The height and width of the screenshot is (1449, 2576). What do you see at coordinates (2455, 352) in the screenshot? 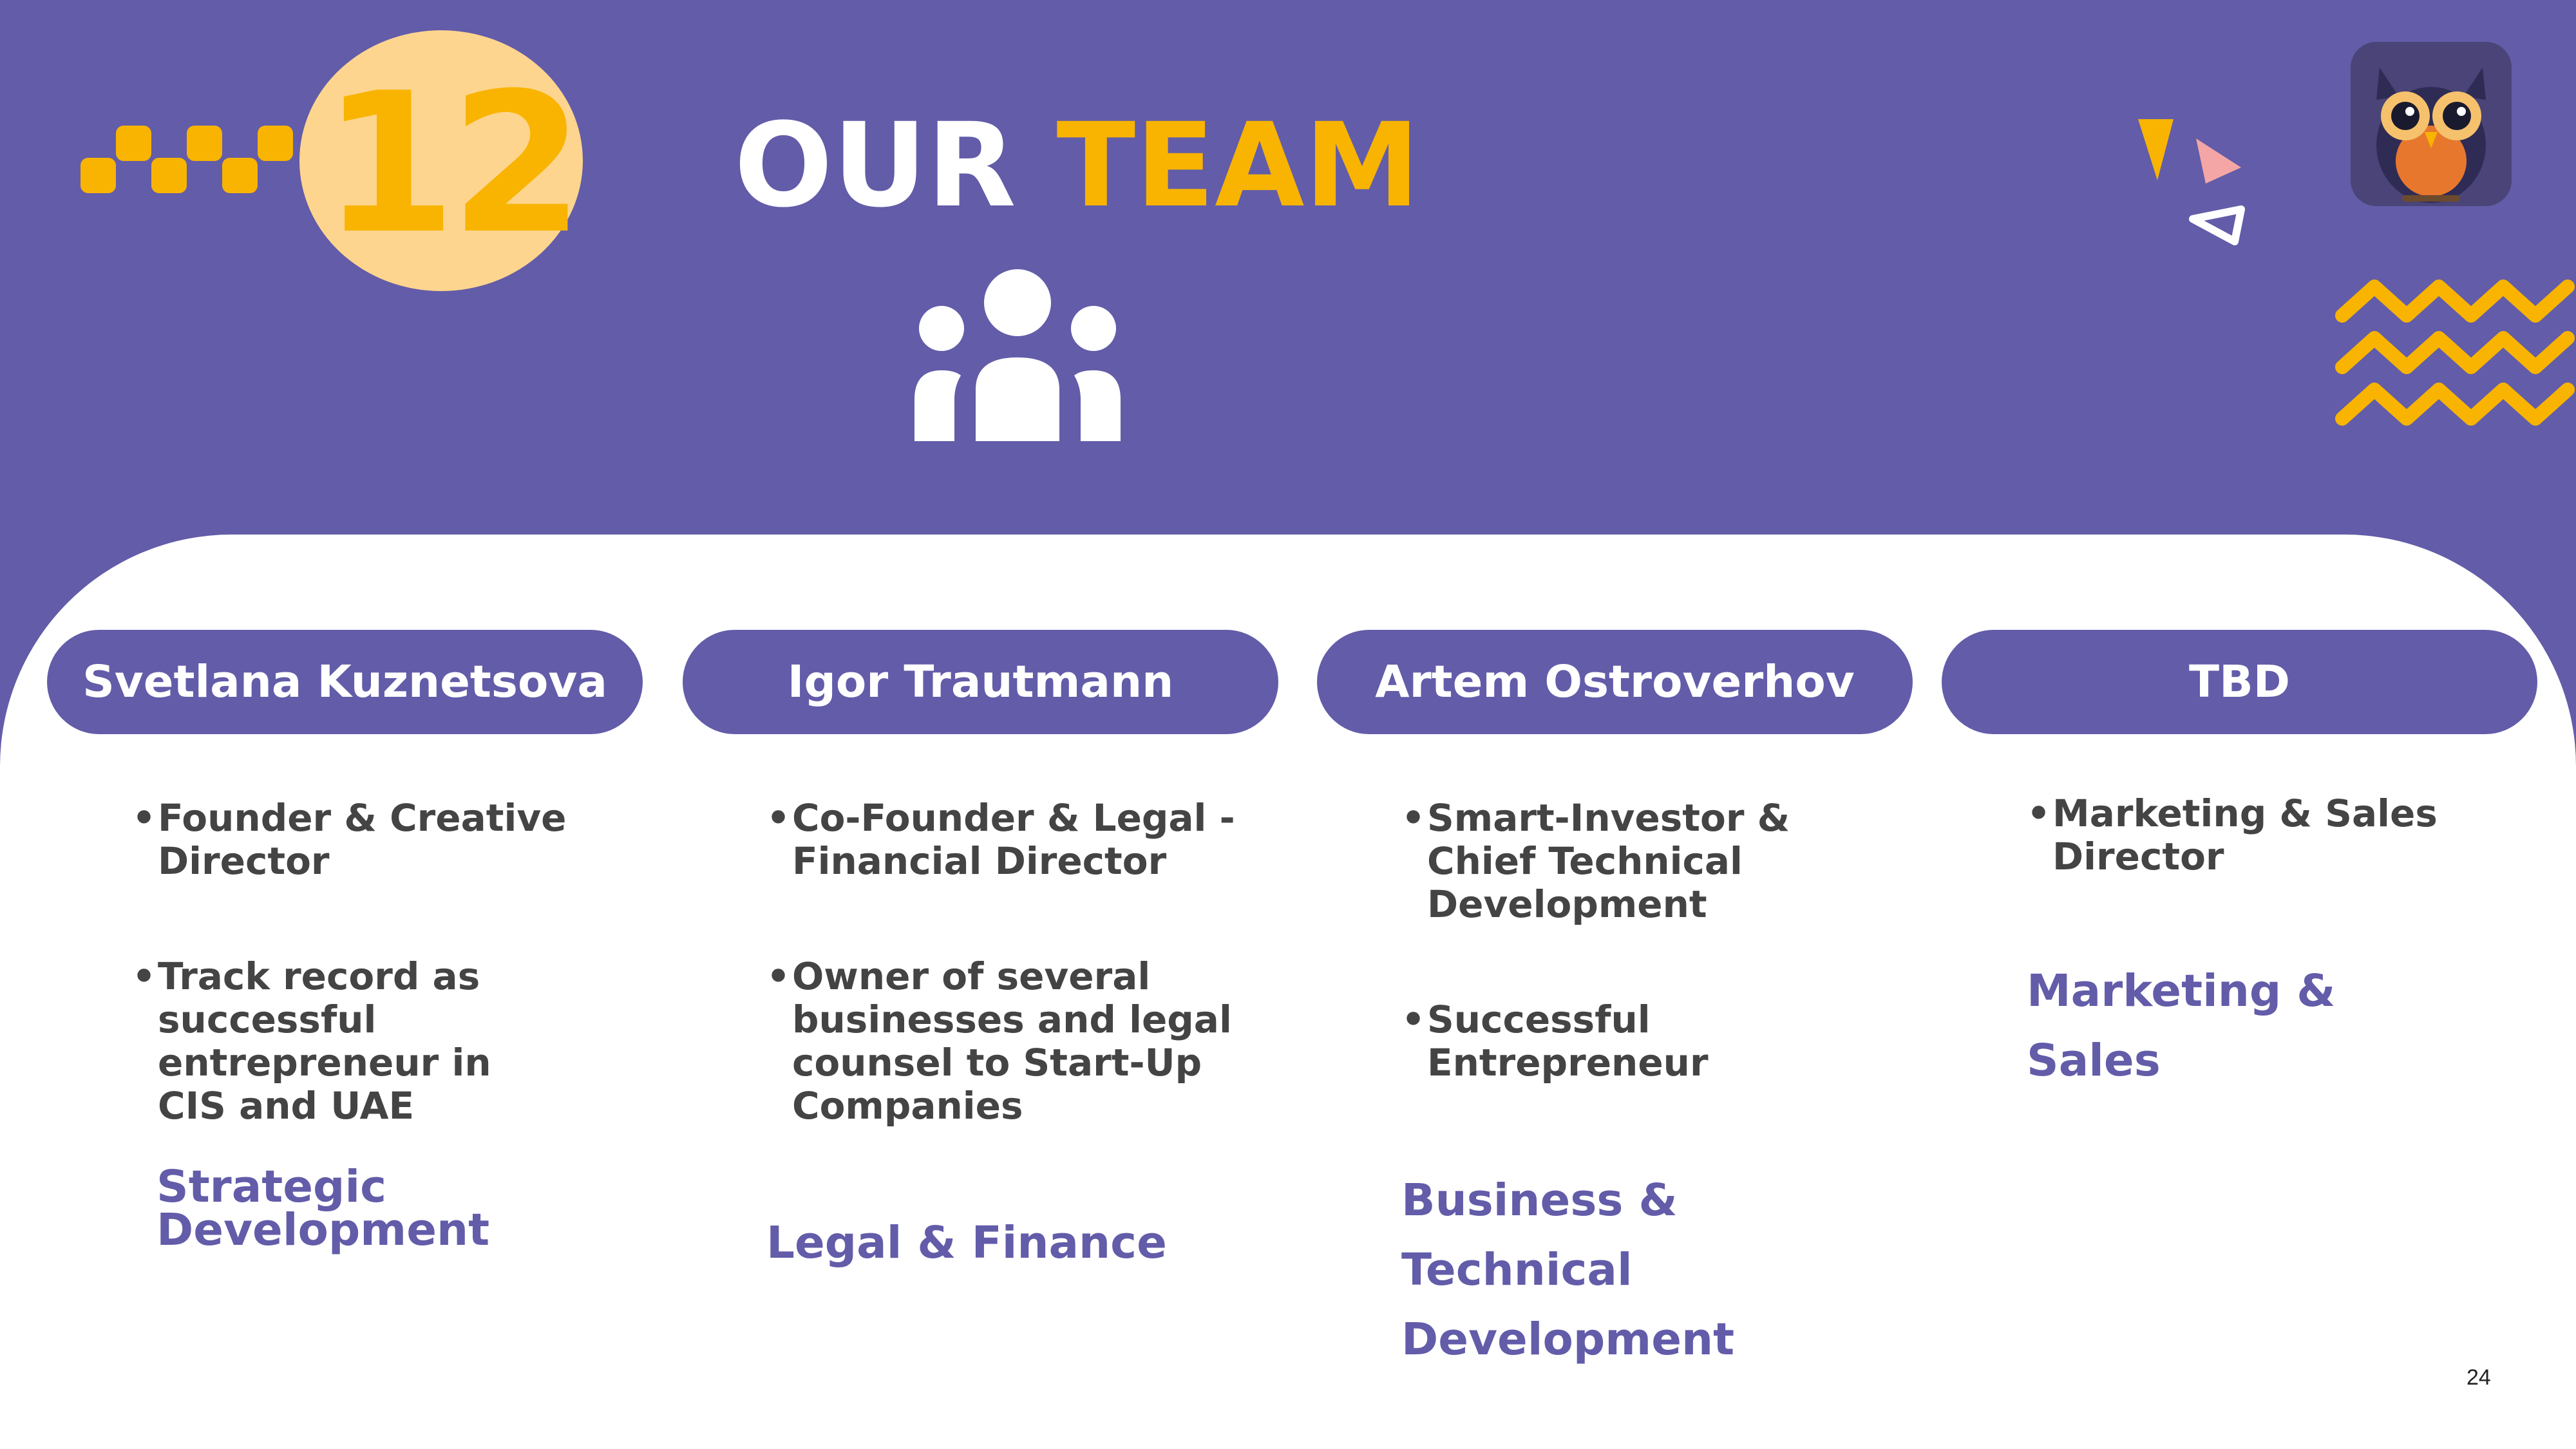
I see `zigzag-icon` at bounding box center [2455, 352].